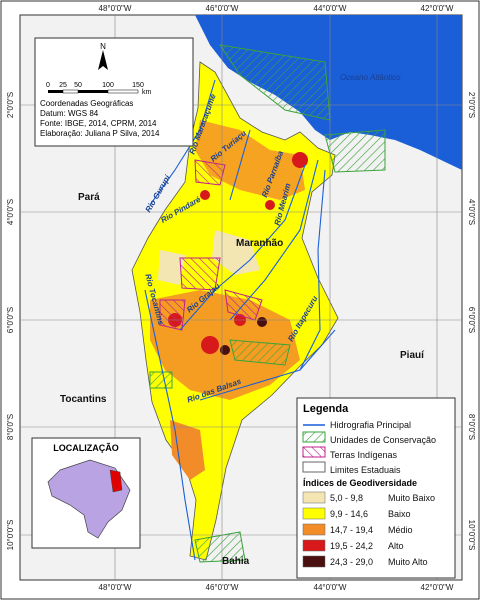  What do you see at coordinates (360, 483) in the screenshot?
I see `legend-subtitle: Índices de Geodiversidade` at bounding box center [360, 483].